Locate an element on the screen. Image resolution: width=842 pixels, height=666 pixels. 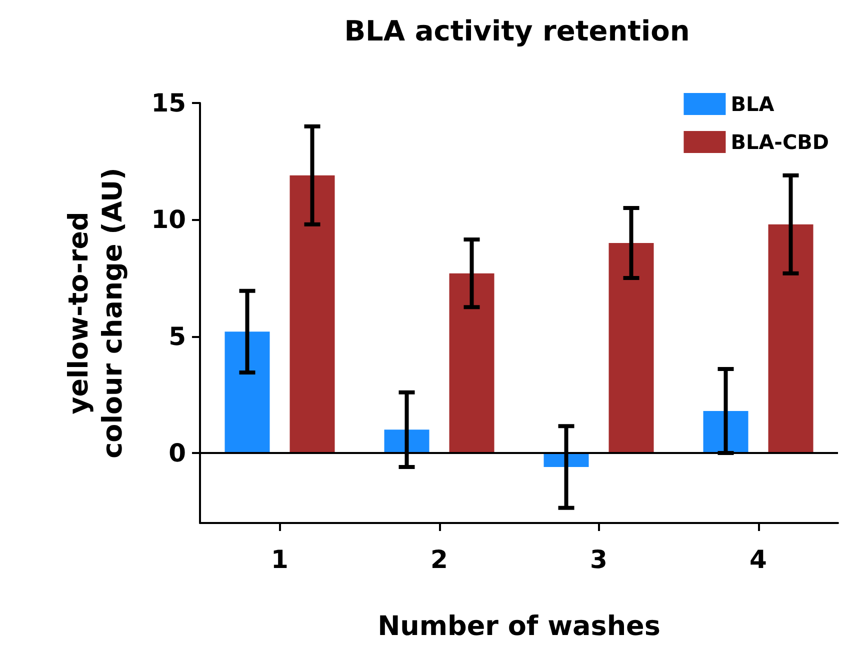
y-axis-title: yellow-to-red colour change (AU) is located at coordinates (96, 313).